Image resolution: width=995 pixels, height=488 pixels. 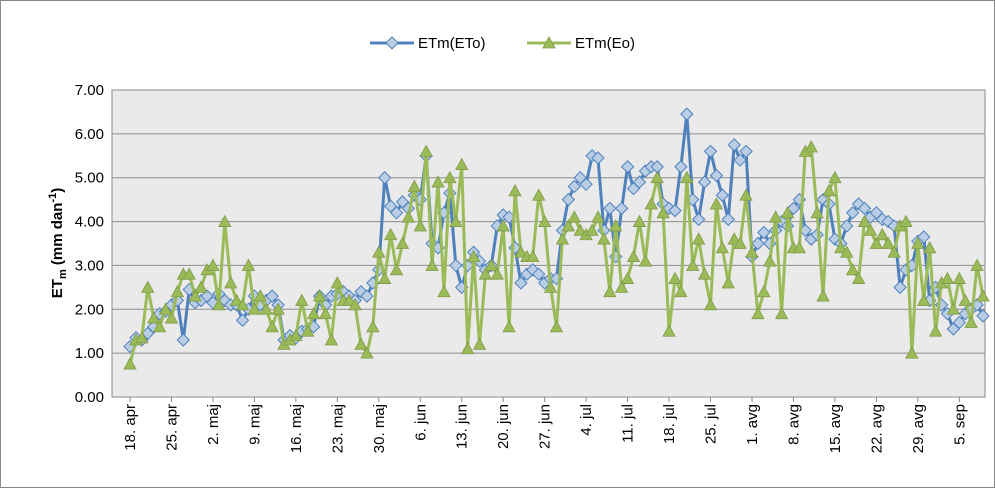 I want to click on x-tick-label: 18. apr, so click(x=130, y=427).